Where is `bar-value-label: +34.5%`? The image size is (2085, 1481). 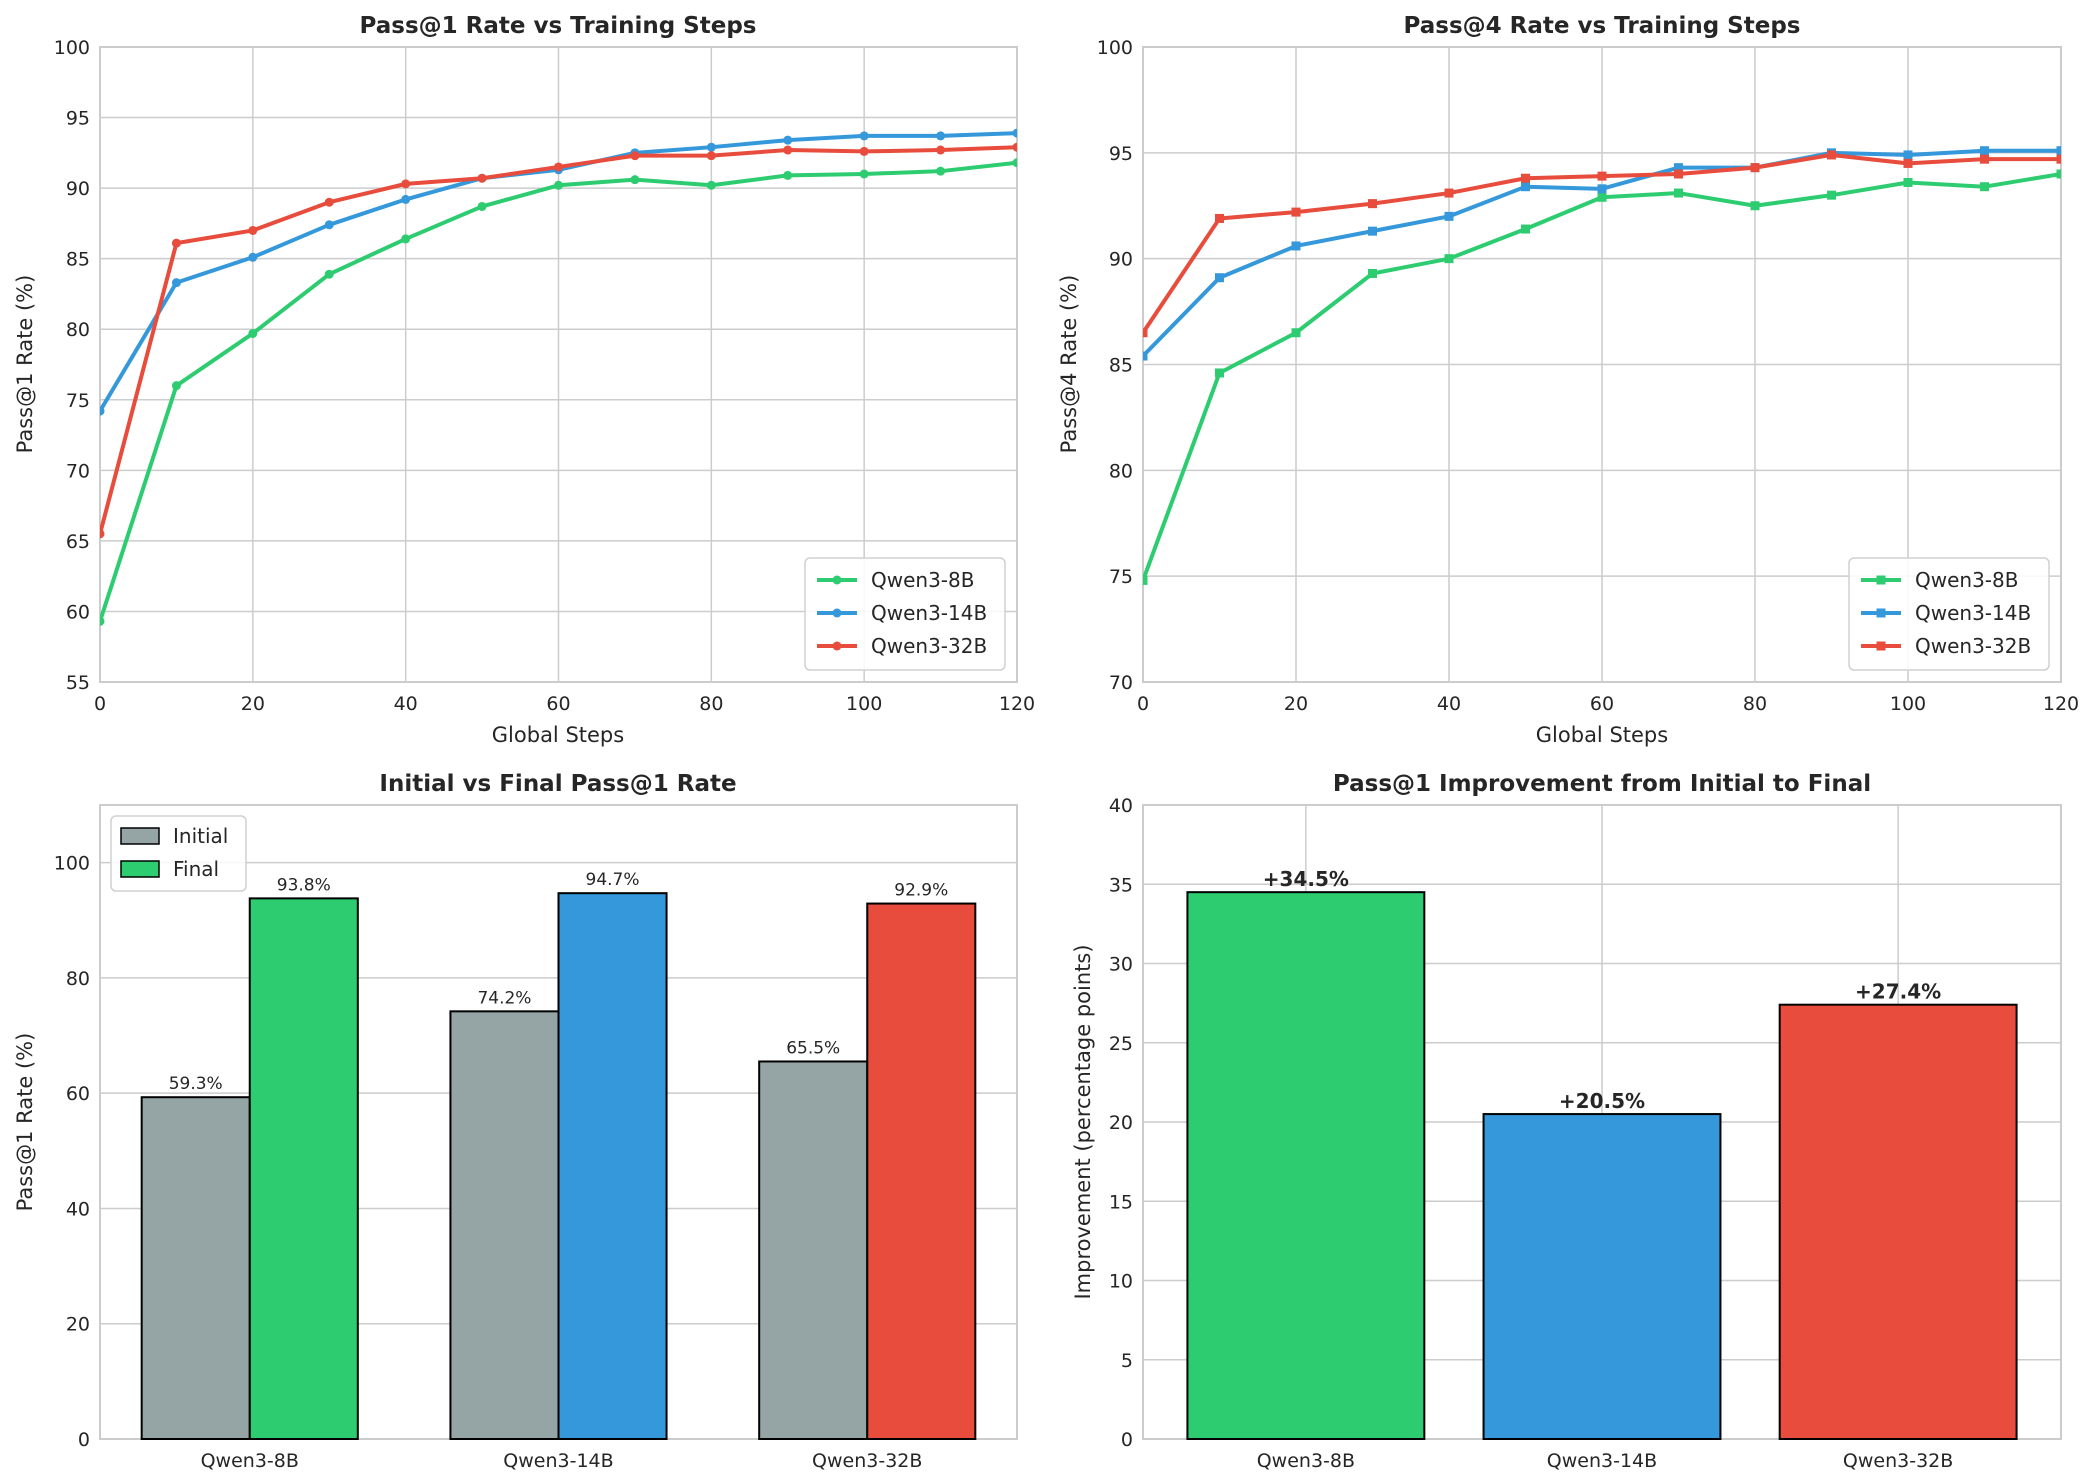
bar-value-label: +34.5% is located at coordinates (1306, 879).